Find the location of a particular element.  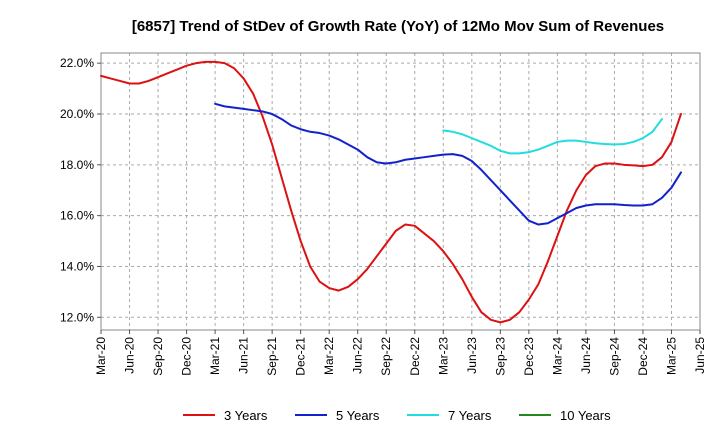

y-tick-label: 18.0% is located at coordinates (77, 165).